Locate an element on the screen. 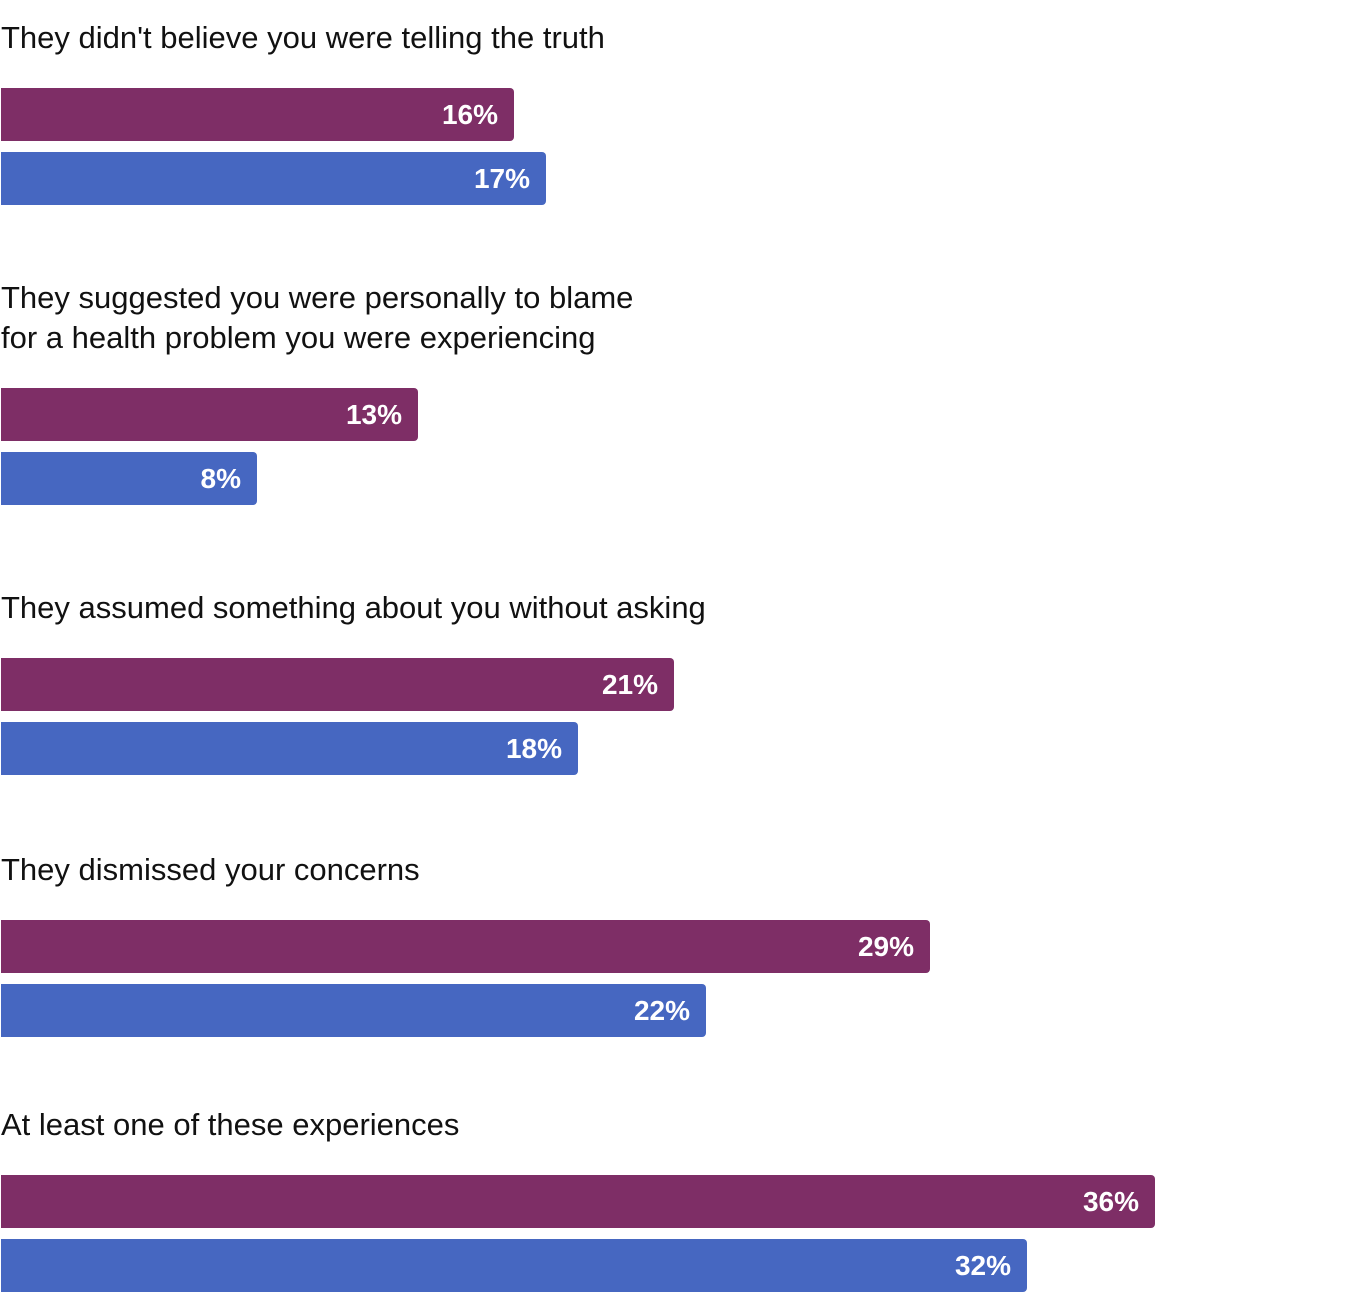 This screenshot has width=1367, height=1293. data-label: 22% is located at coordinates (661, 1010).